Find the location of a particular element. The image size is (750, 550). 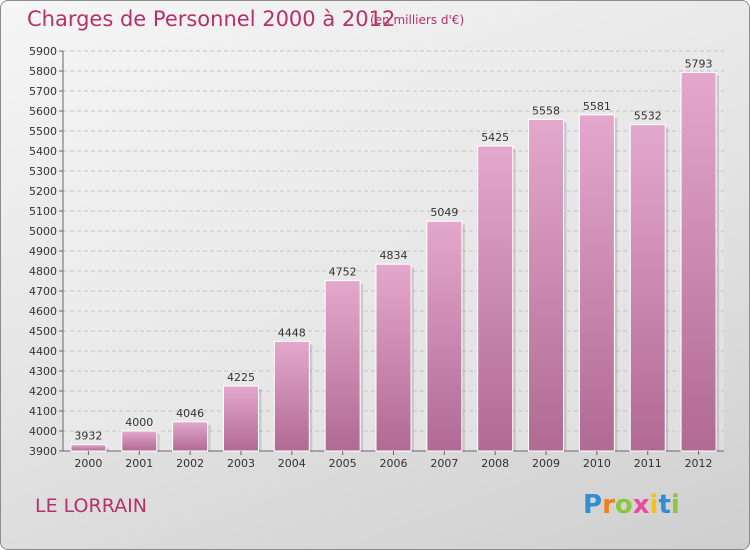

y-tick-label: 5600 is located at coordinates (43, 111).